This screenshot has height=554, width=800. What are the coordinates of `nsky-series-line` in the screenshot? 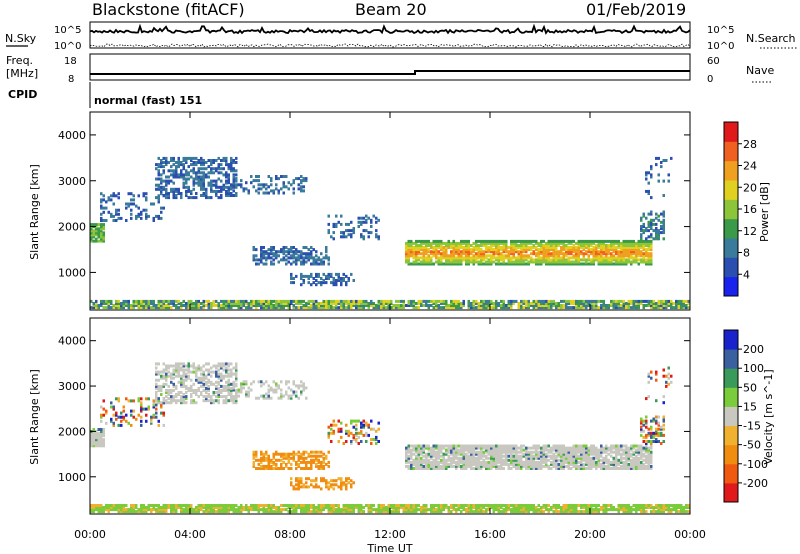 It's located at (390, 29).